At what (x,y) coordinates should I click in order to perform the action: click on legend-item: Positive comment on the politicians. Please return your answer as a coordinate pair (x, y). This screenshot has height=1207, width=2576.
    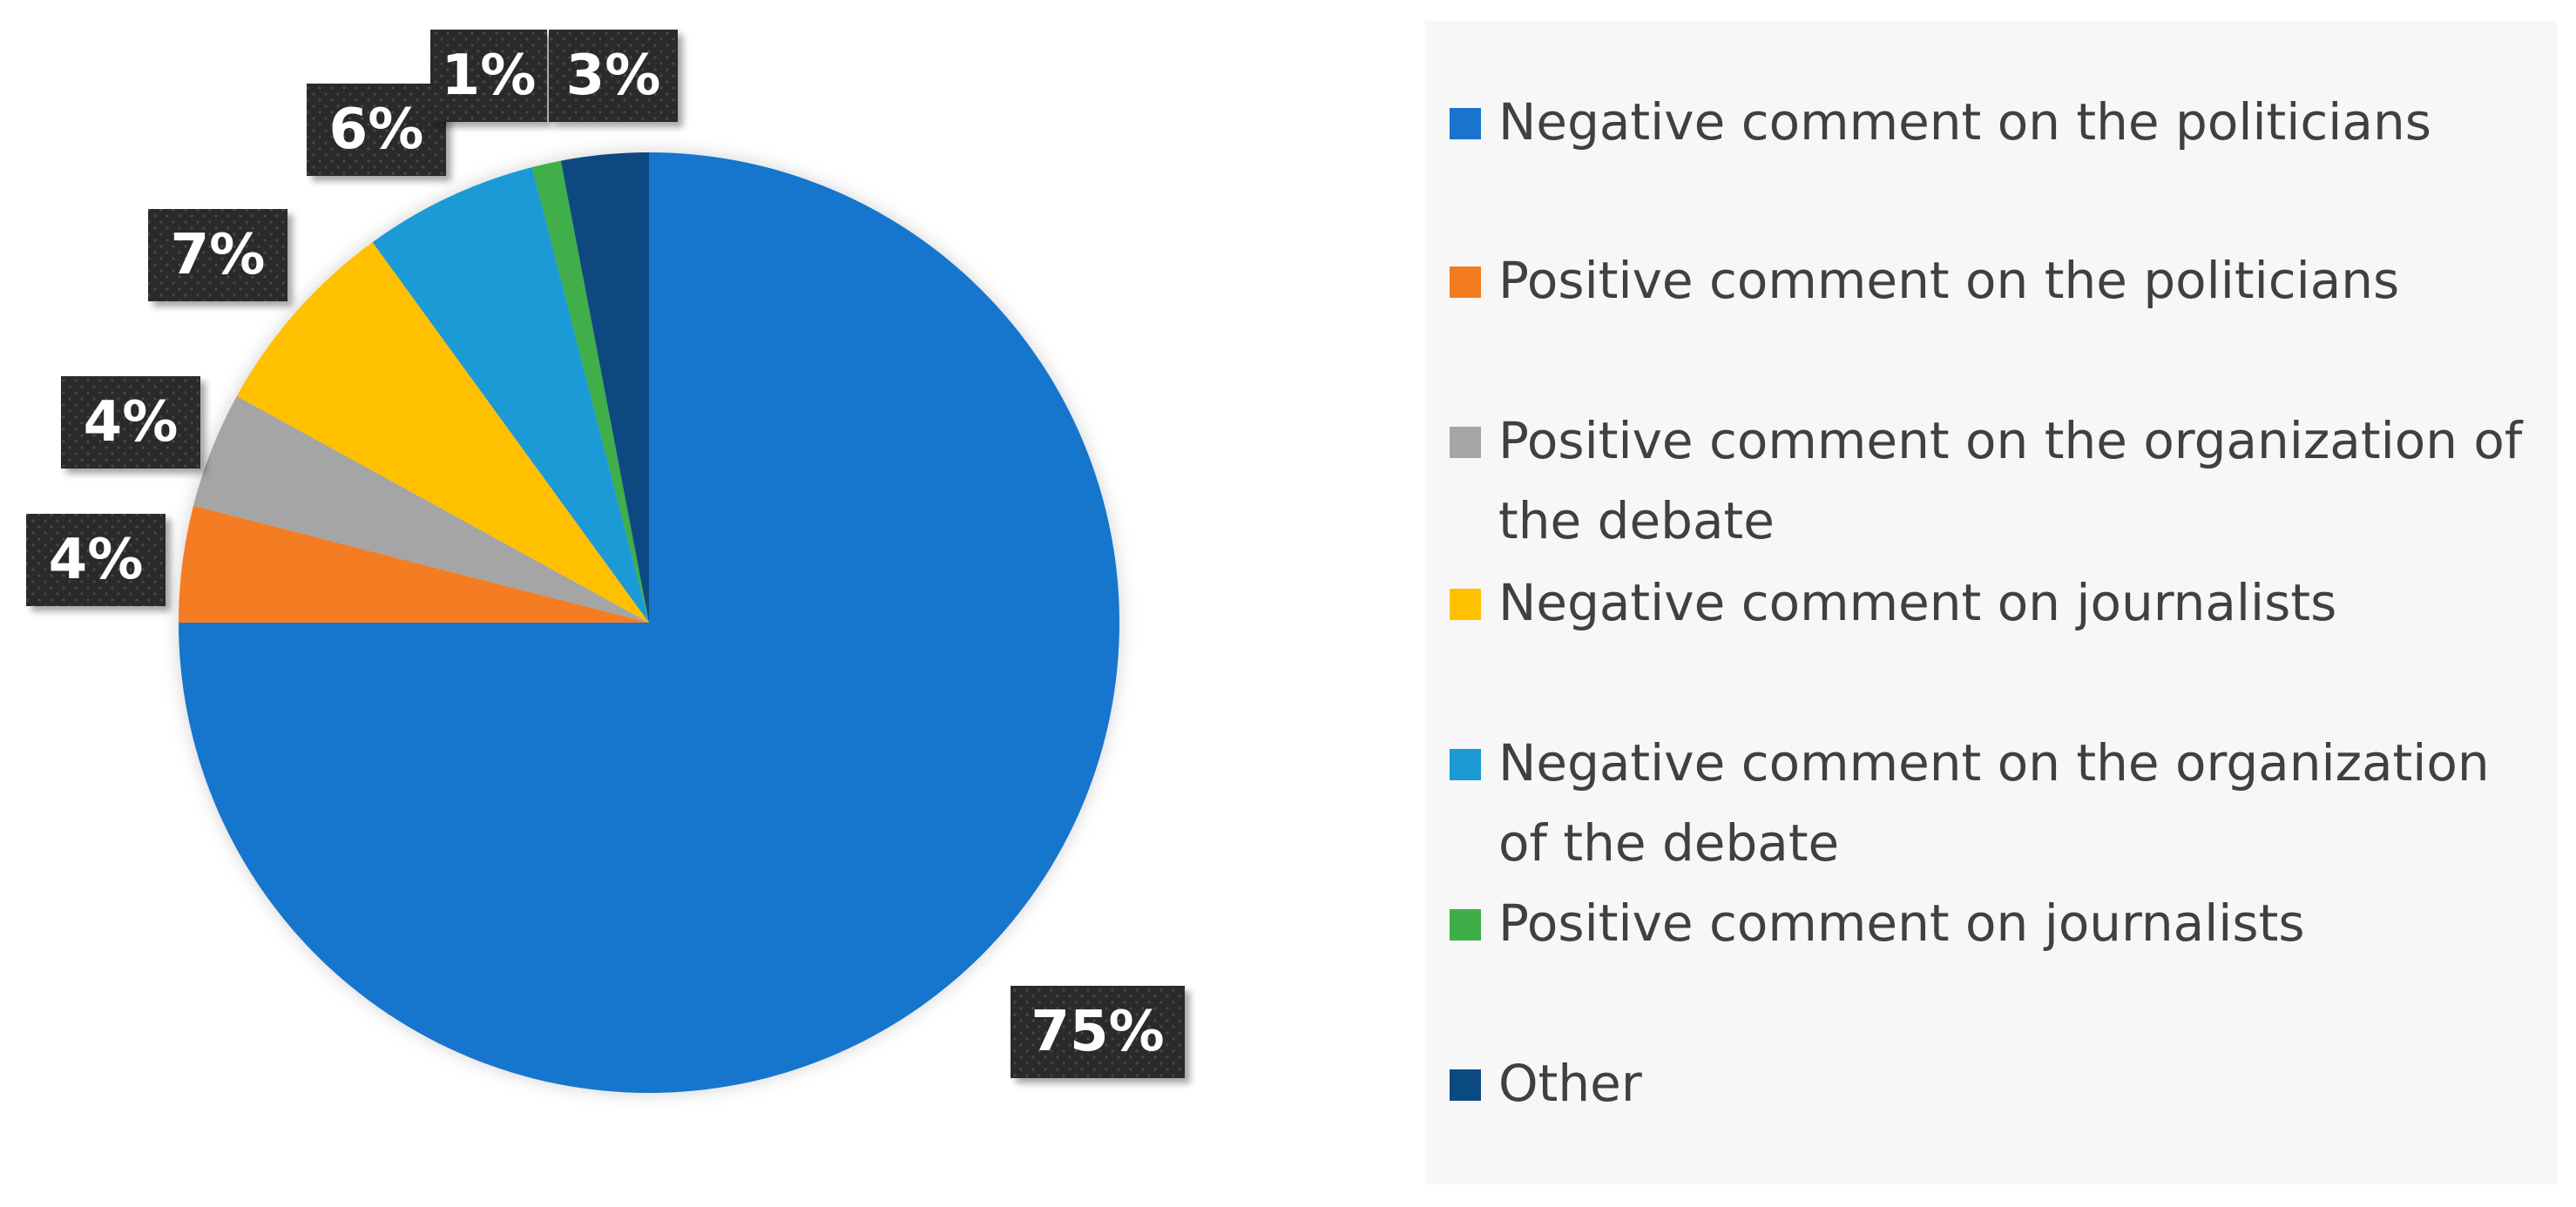
    Looking at the image, I should click on (1998, 280).